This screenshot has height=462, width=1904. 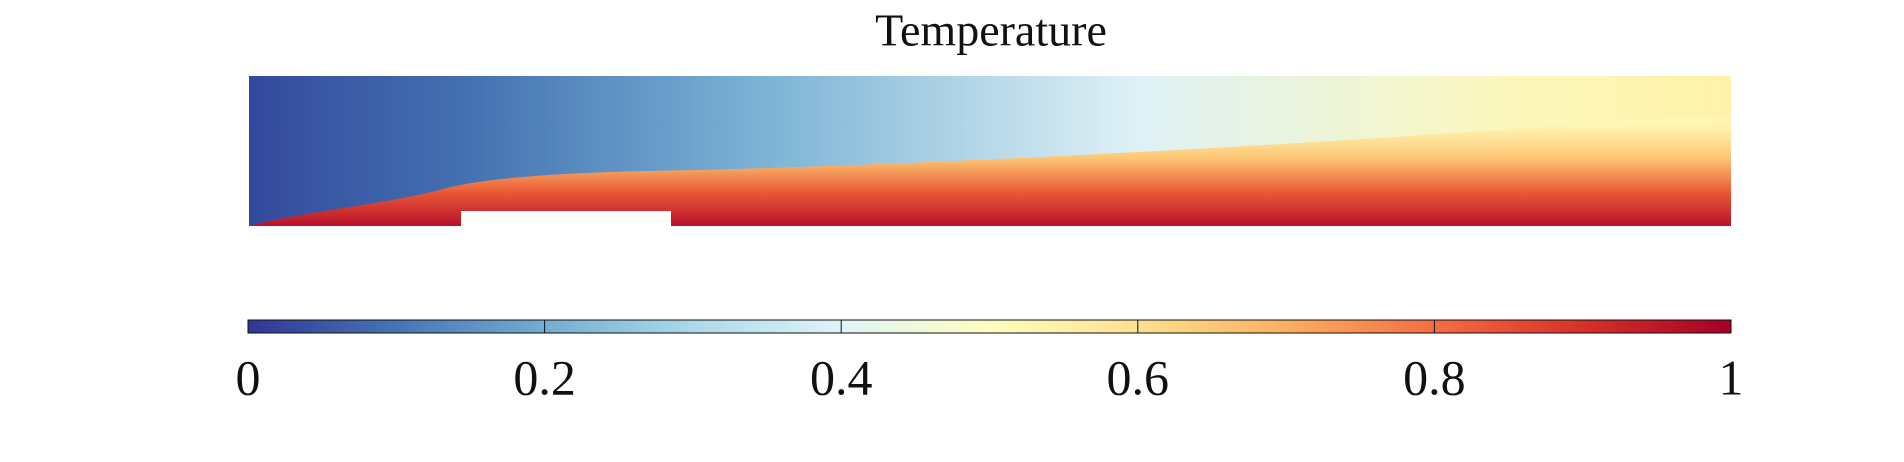 What do you see at coordinates (1138, 377) in the screenshot?
I see `colorbar-tick-label: 0.6` at bounding box center [1138, 377].